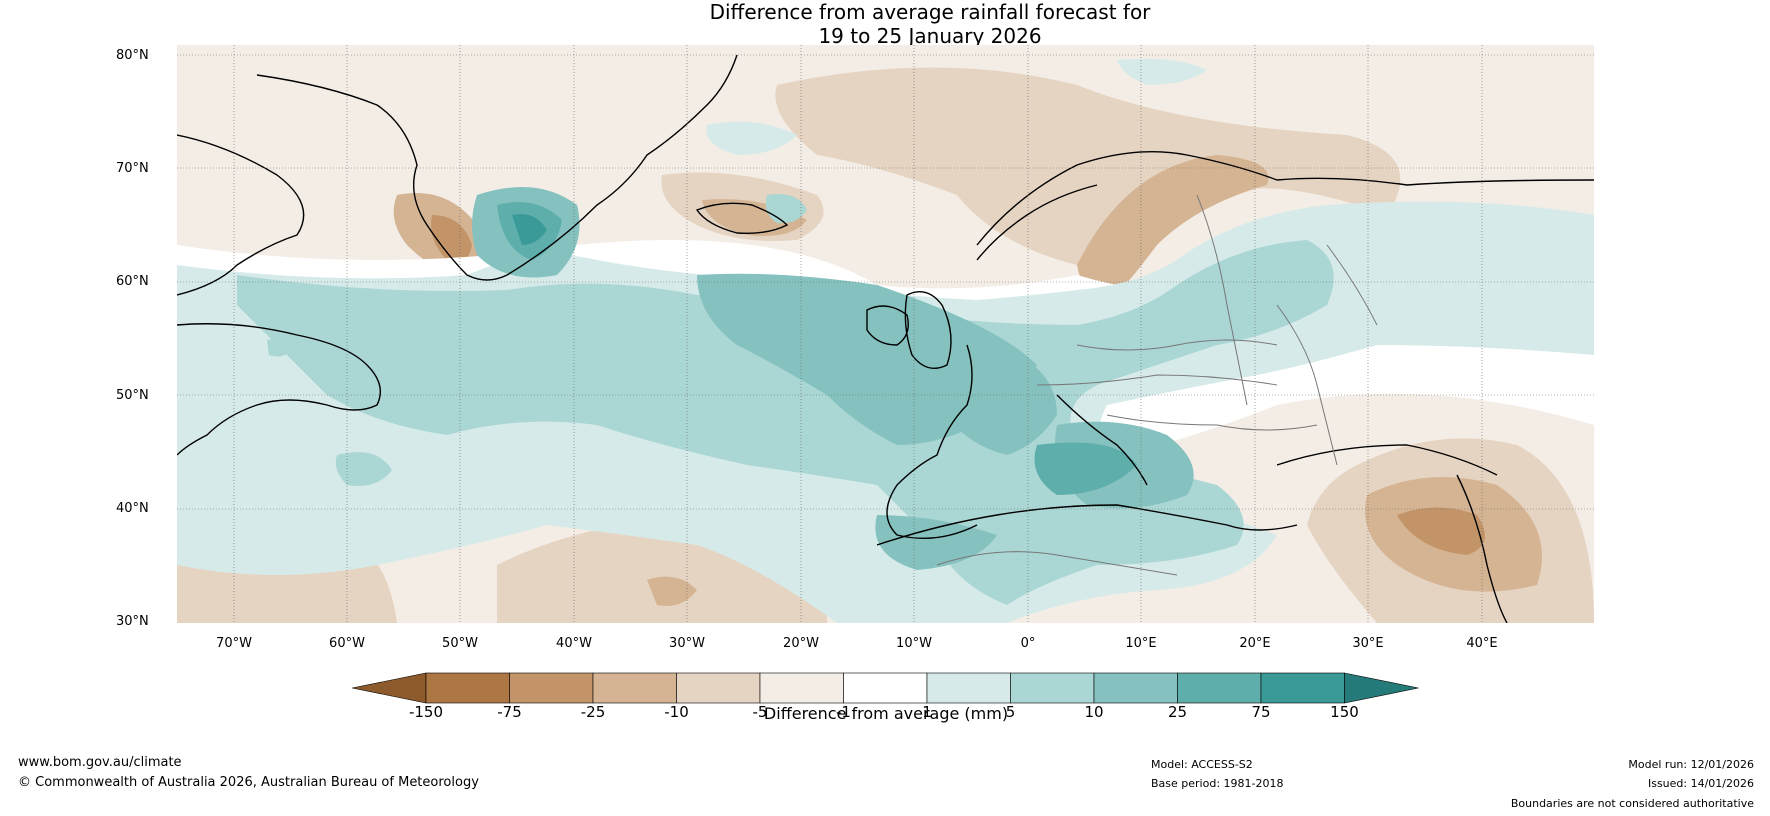 This screenshot has width=1770, height=816. I want to click on colorbar-tick-label: 10, so click(1094, 712).